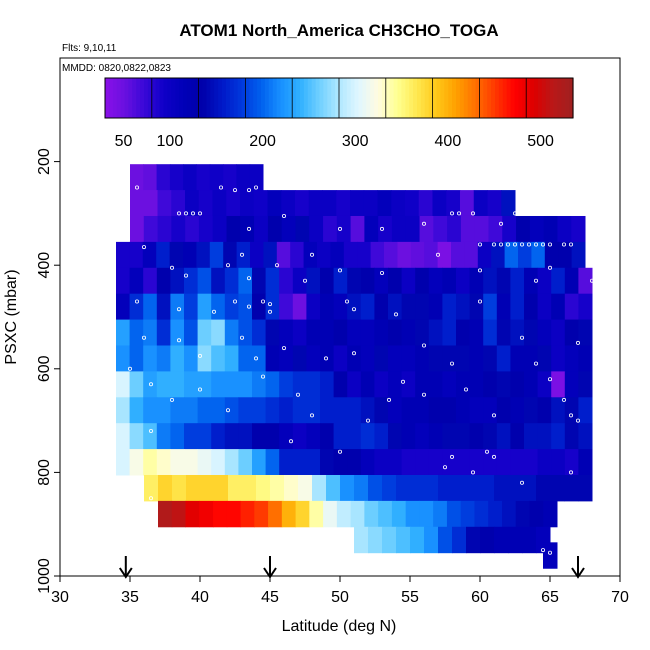 The height and width of the screenshot is (650, 650). I want to click on x-tick-label: 45, so click(270, 597).